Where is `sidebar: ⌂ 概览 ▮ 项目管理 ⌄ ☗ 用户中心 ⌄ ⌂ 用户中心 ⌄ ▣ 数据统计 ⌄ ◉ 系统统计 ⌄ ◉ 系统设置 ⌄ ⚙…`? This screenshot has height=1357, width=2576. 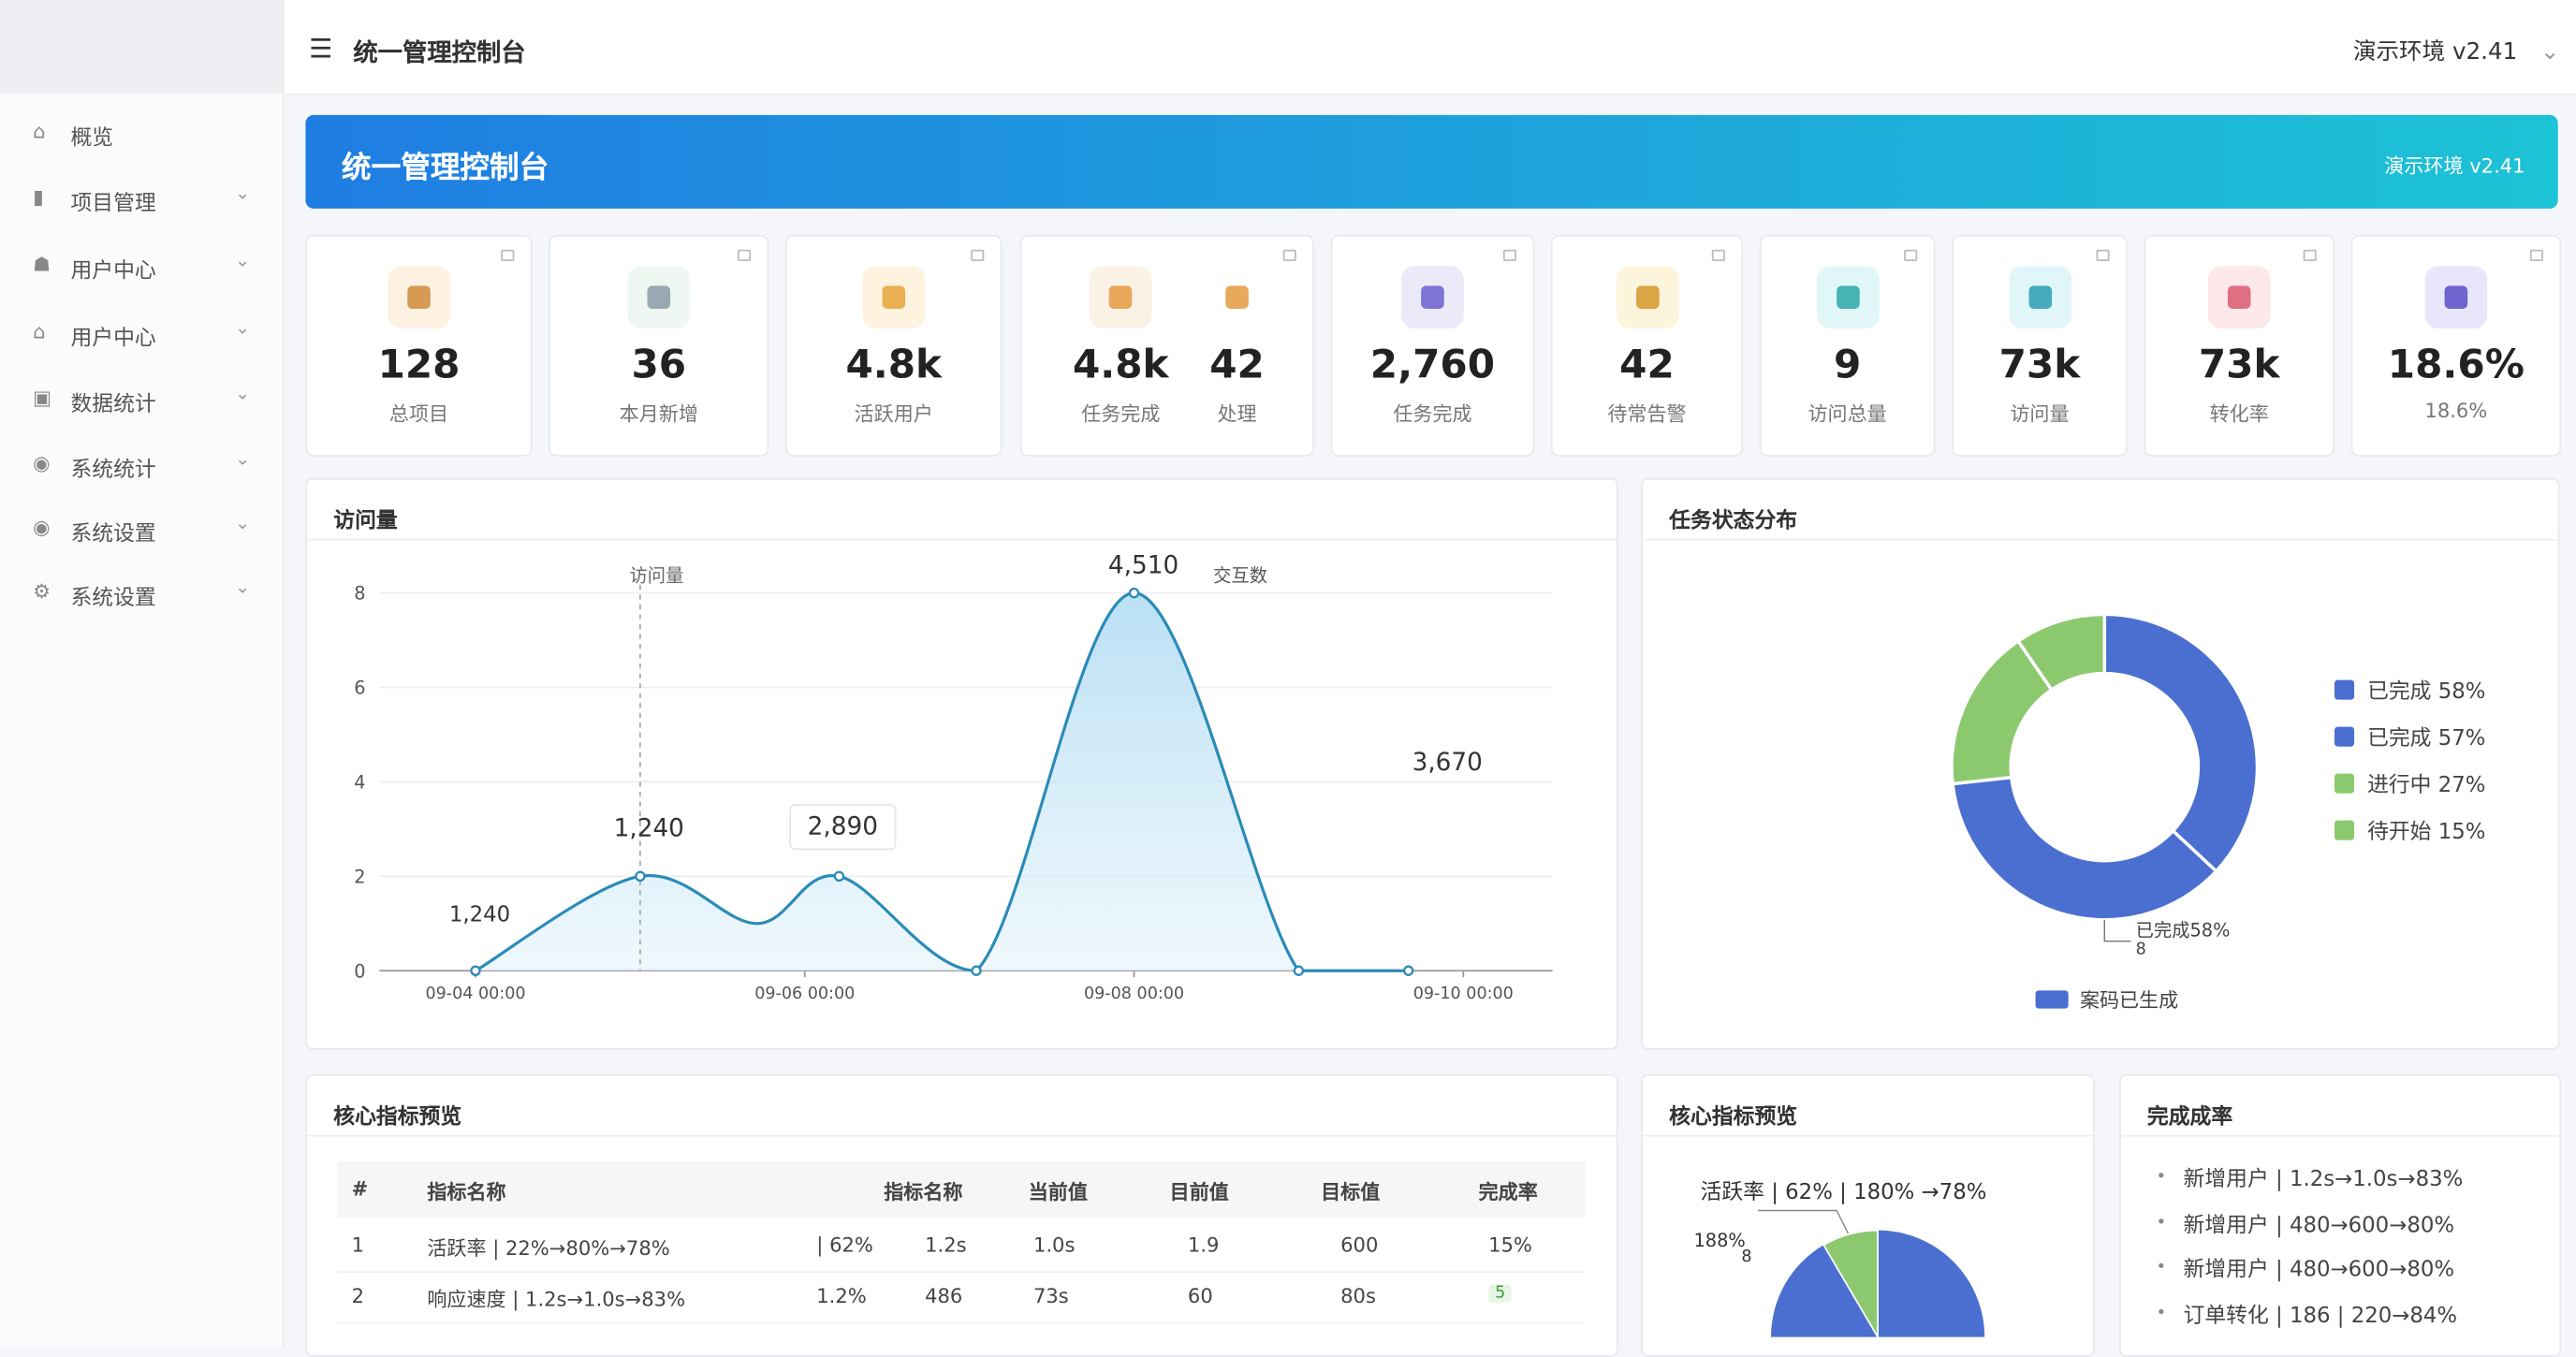 sidebar: ⌂ 概览 ▮ 项目管理 ⌄ ☗ 用户中心 ⌄ ⌂ 用户中心 ⌄ ▣ 数据统计 ⌄ ◉ 系统统计 ⌄ ◉ 系统设置 ⌄ ⚙… is located at coordinates (142, 674).